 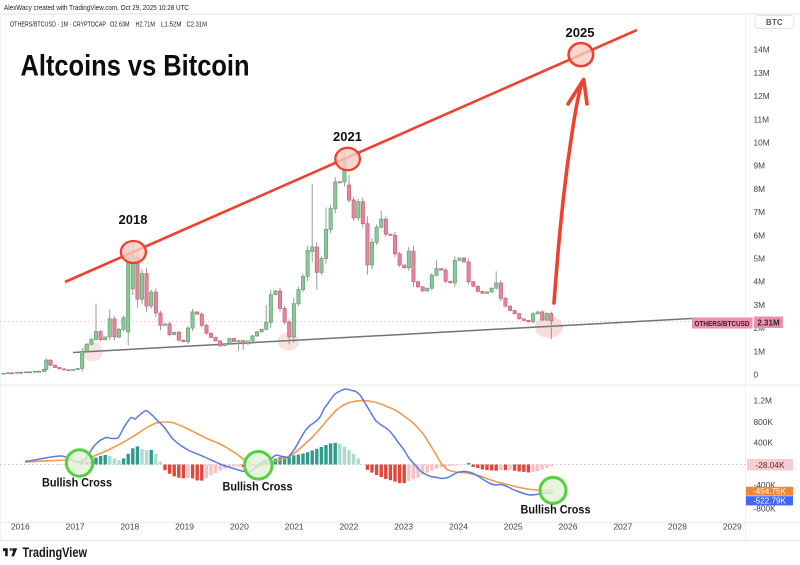 I want to click on svg-text: 5M, so click(x=760, y=259).